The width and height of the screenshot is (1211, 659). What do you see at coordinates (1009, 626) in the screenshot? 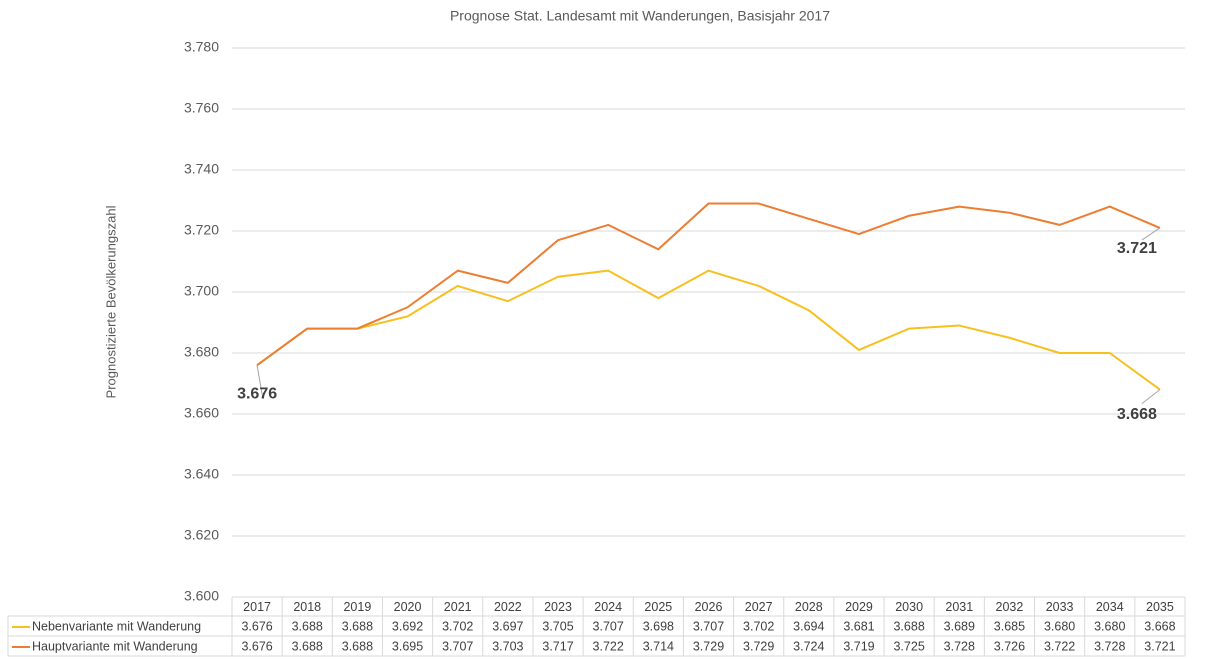
I see `table-cell: 3.685` at bounding box center [1009, 626].